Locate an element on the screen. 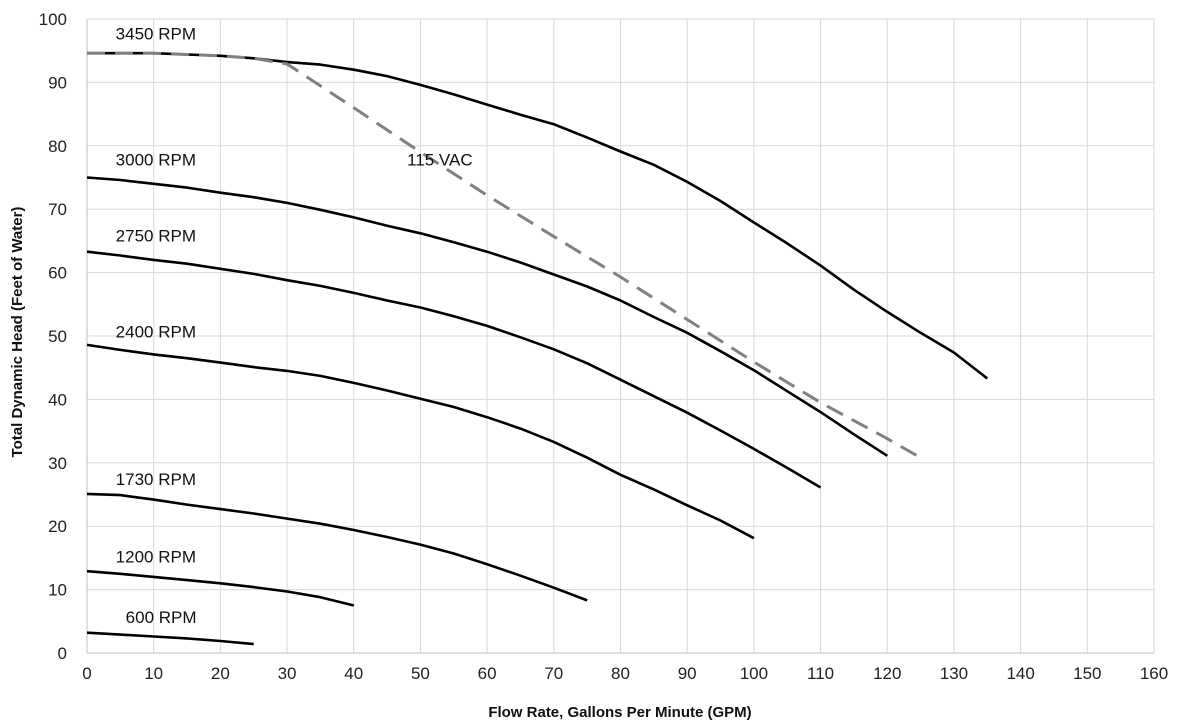 This screenshot has height=725, width=1178. curve-label-3450-rpm: 3450 RPM is located at coordinates (156, 33).